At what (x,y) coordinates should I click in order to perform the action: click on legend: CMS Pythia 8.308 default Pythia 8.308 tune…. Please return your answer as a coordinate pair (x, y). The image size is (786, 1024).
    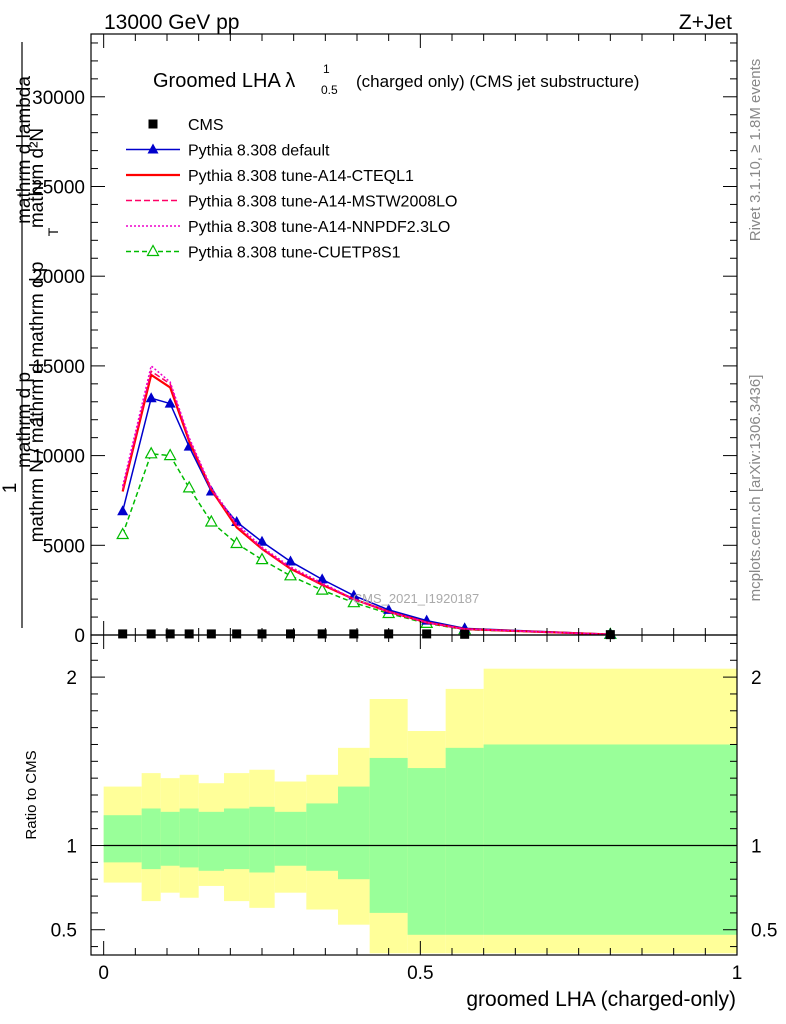
    Looking at the image, I should click on (291, 189).